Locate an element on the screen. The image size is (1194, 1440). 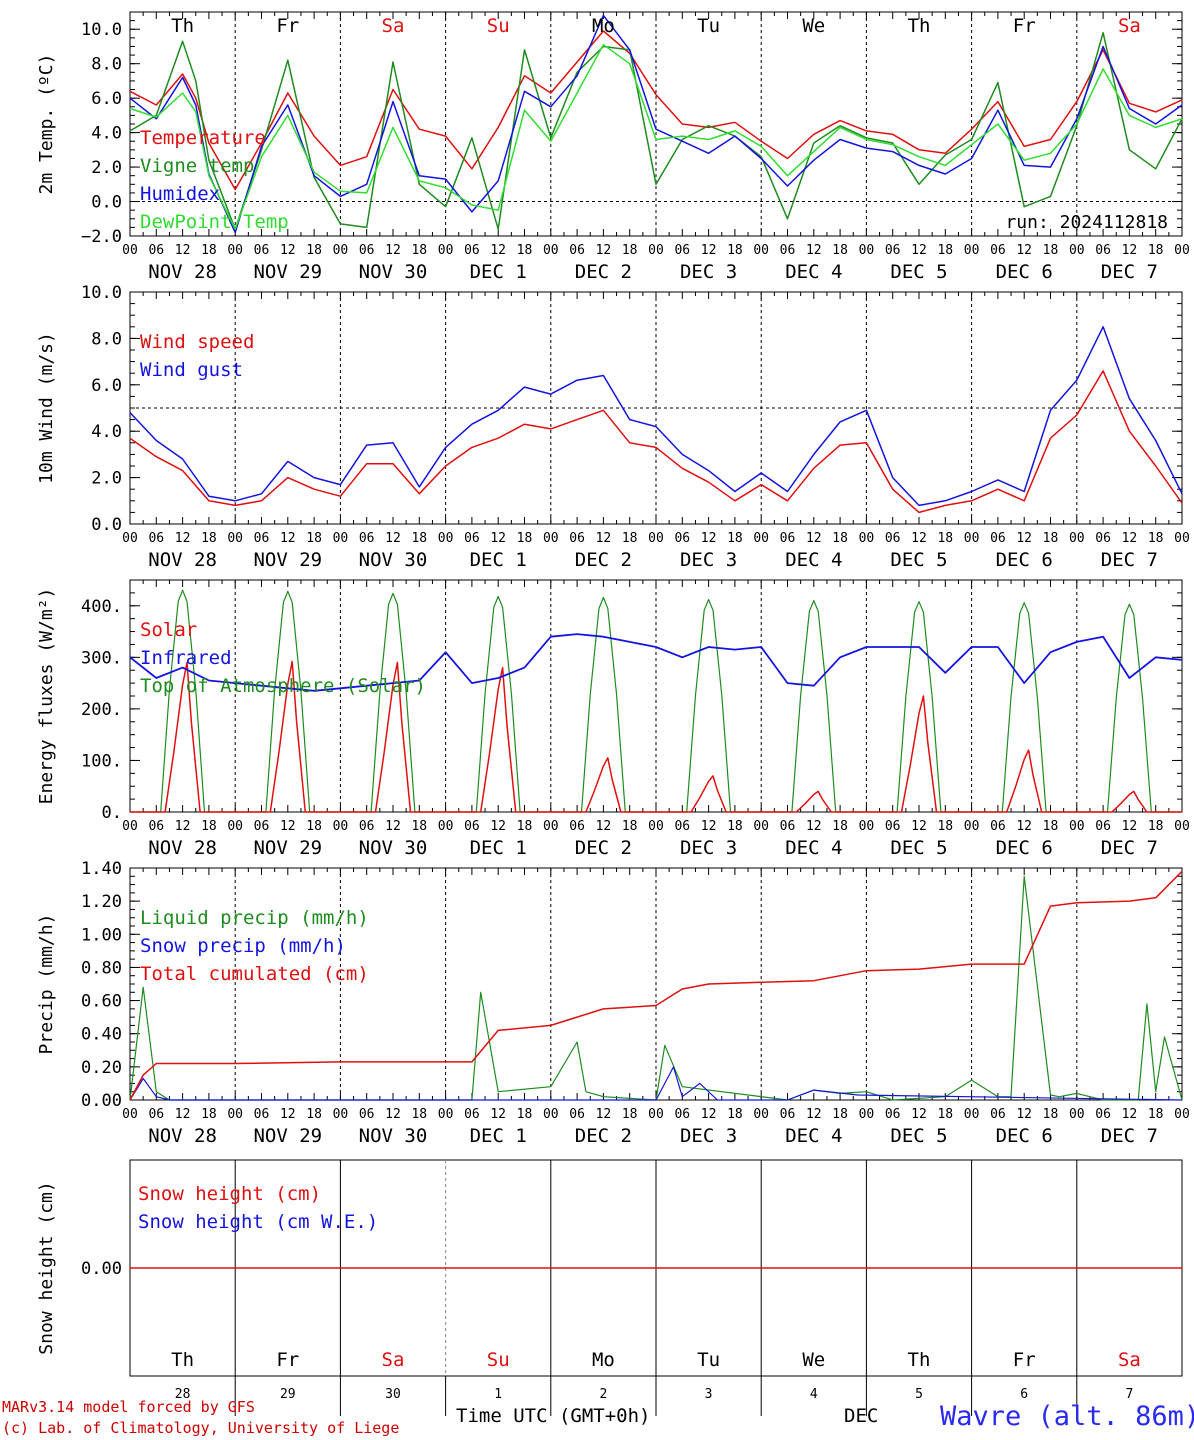
date-label: DEC 5 is located at coordinates (918, 848).